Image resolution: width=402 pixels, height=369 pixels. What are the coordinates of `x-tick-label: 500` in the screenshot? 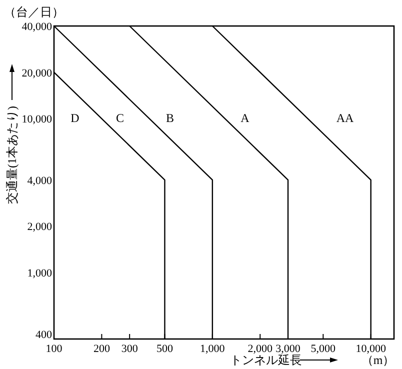 It's located at (165, 349).